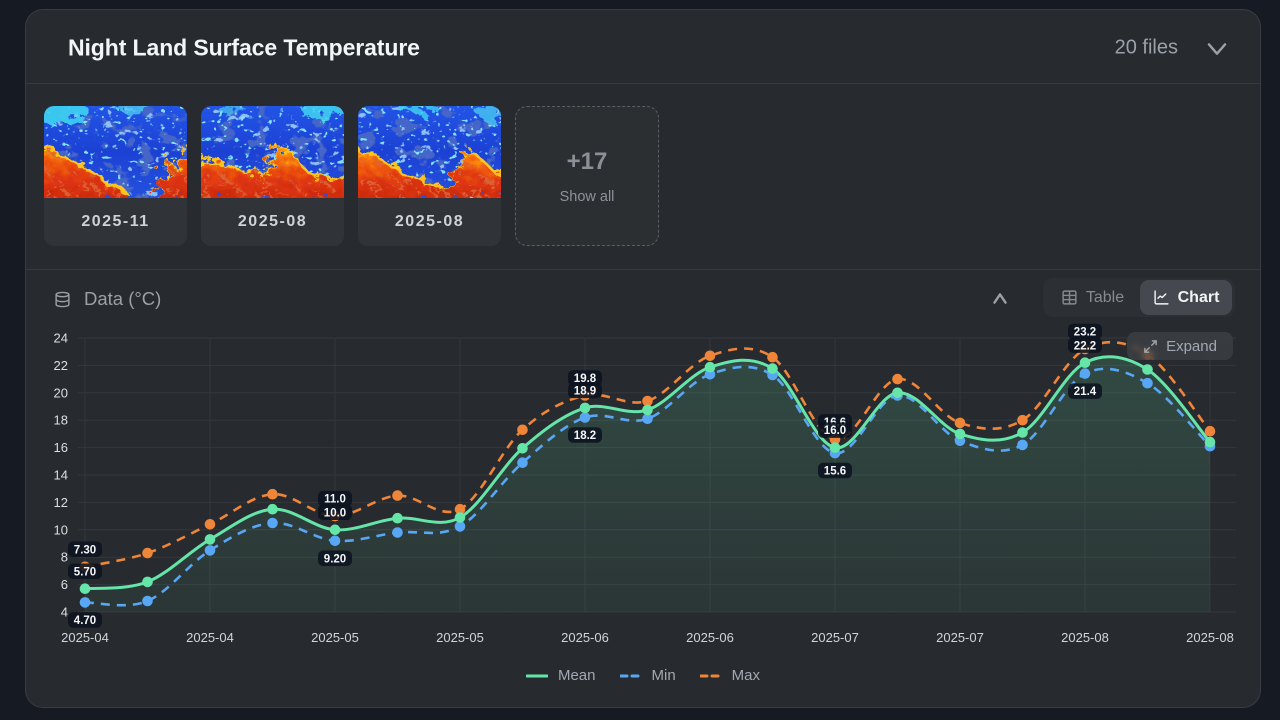  Describe the element at coordinates (64, 557) in the screenshot. I see `svg-text: 8` at that location.